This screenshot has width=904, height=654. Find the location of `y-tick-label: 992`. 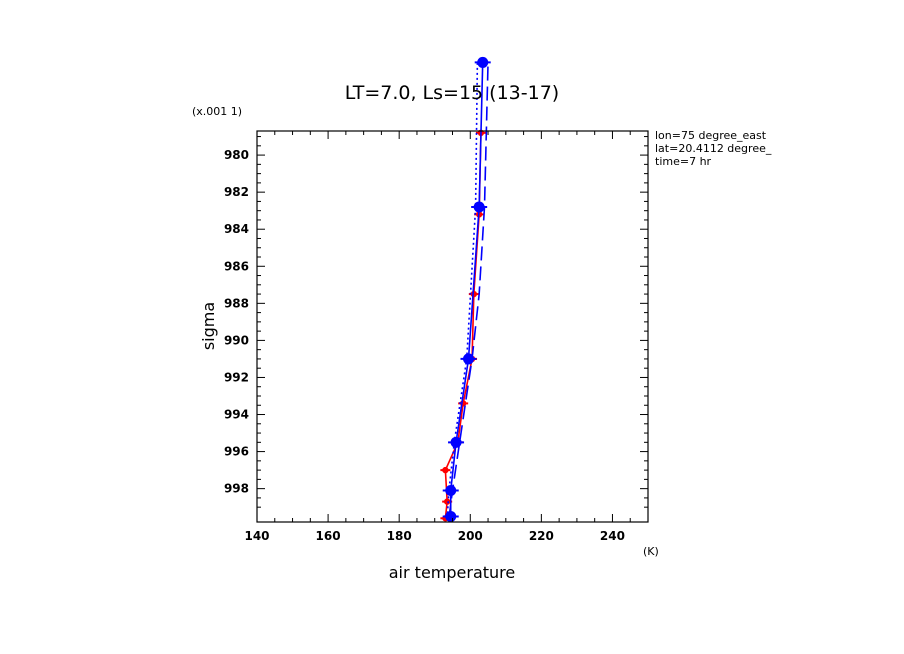

y-tick-label: 992 is located at coordinates (236, 377).